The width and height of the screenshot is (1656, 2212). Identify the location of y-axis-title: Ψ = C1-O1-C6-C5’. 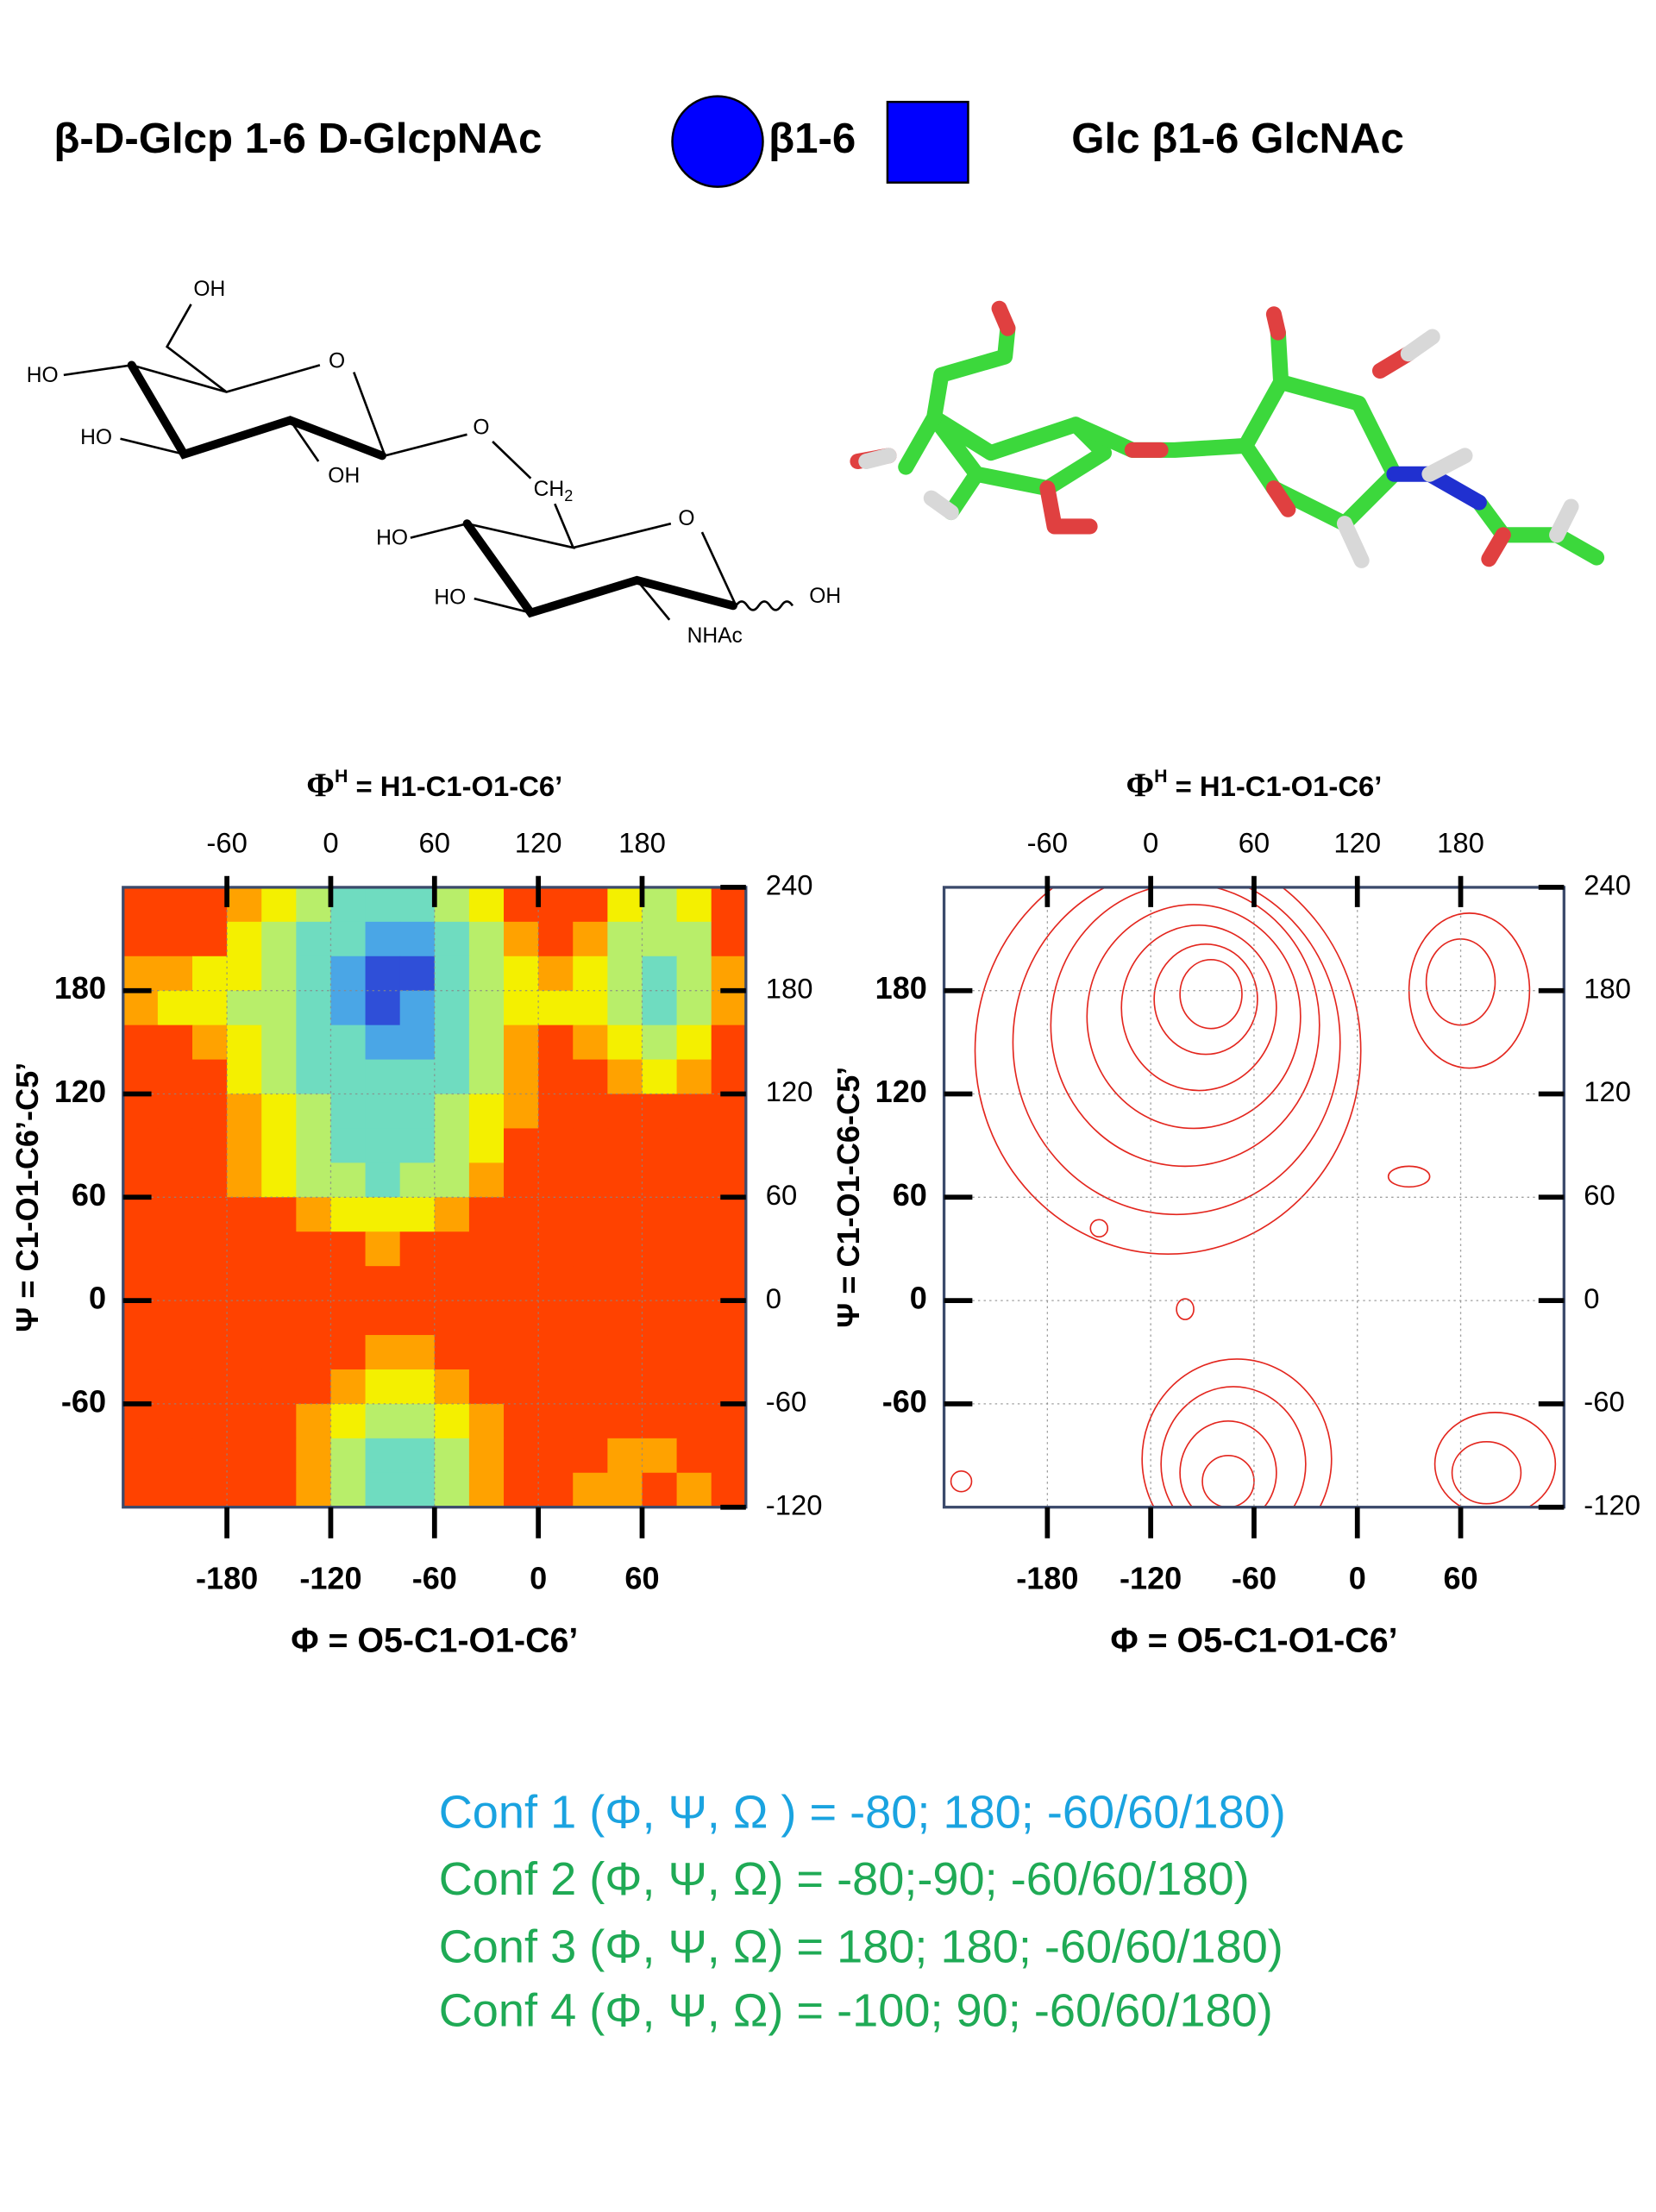
(848, 1197).